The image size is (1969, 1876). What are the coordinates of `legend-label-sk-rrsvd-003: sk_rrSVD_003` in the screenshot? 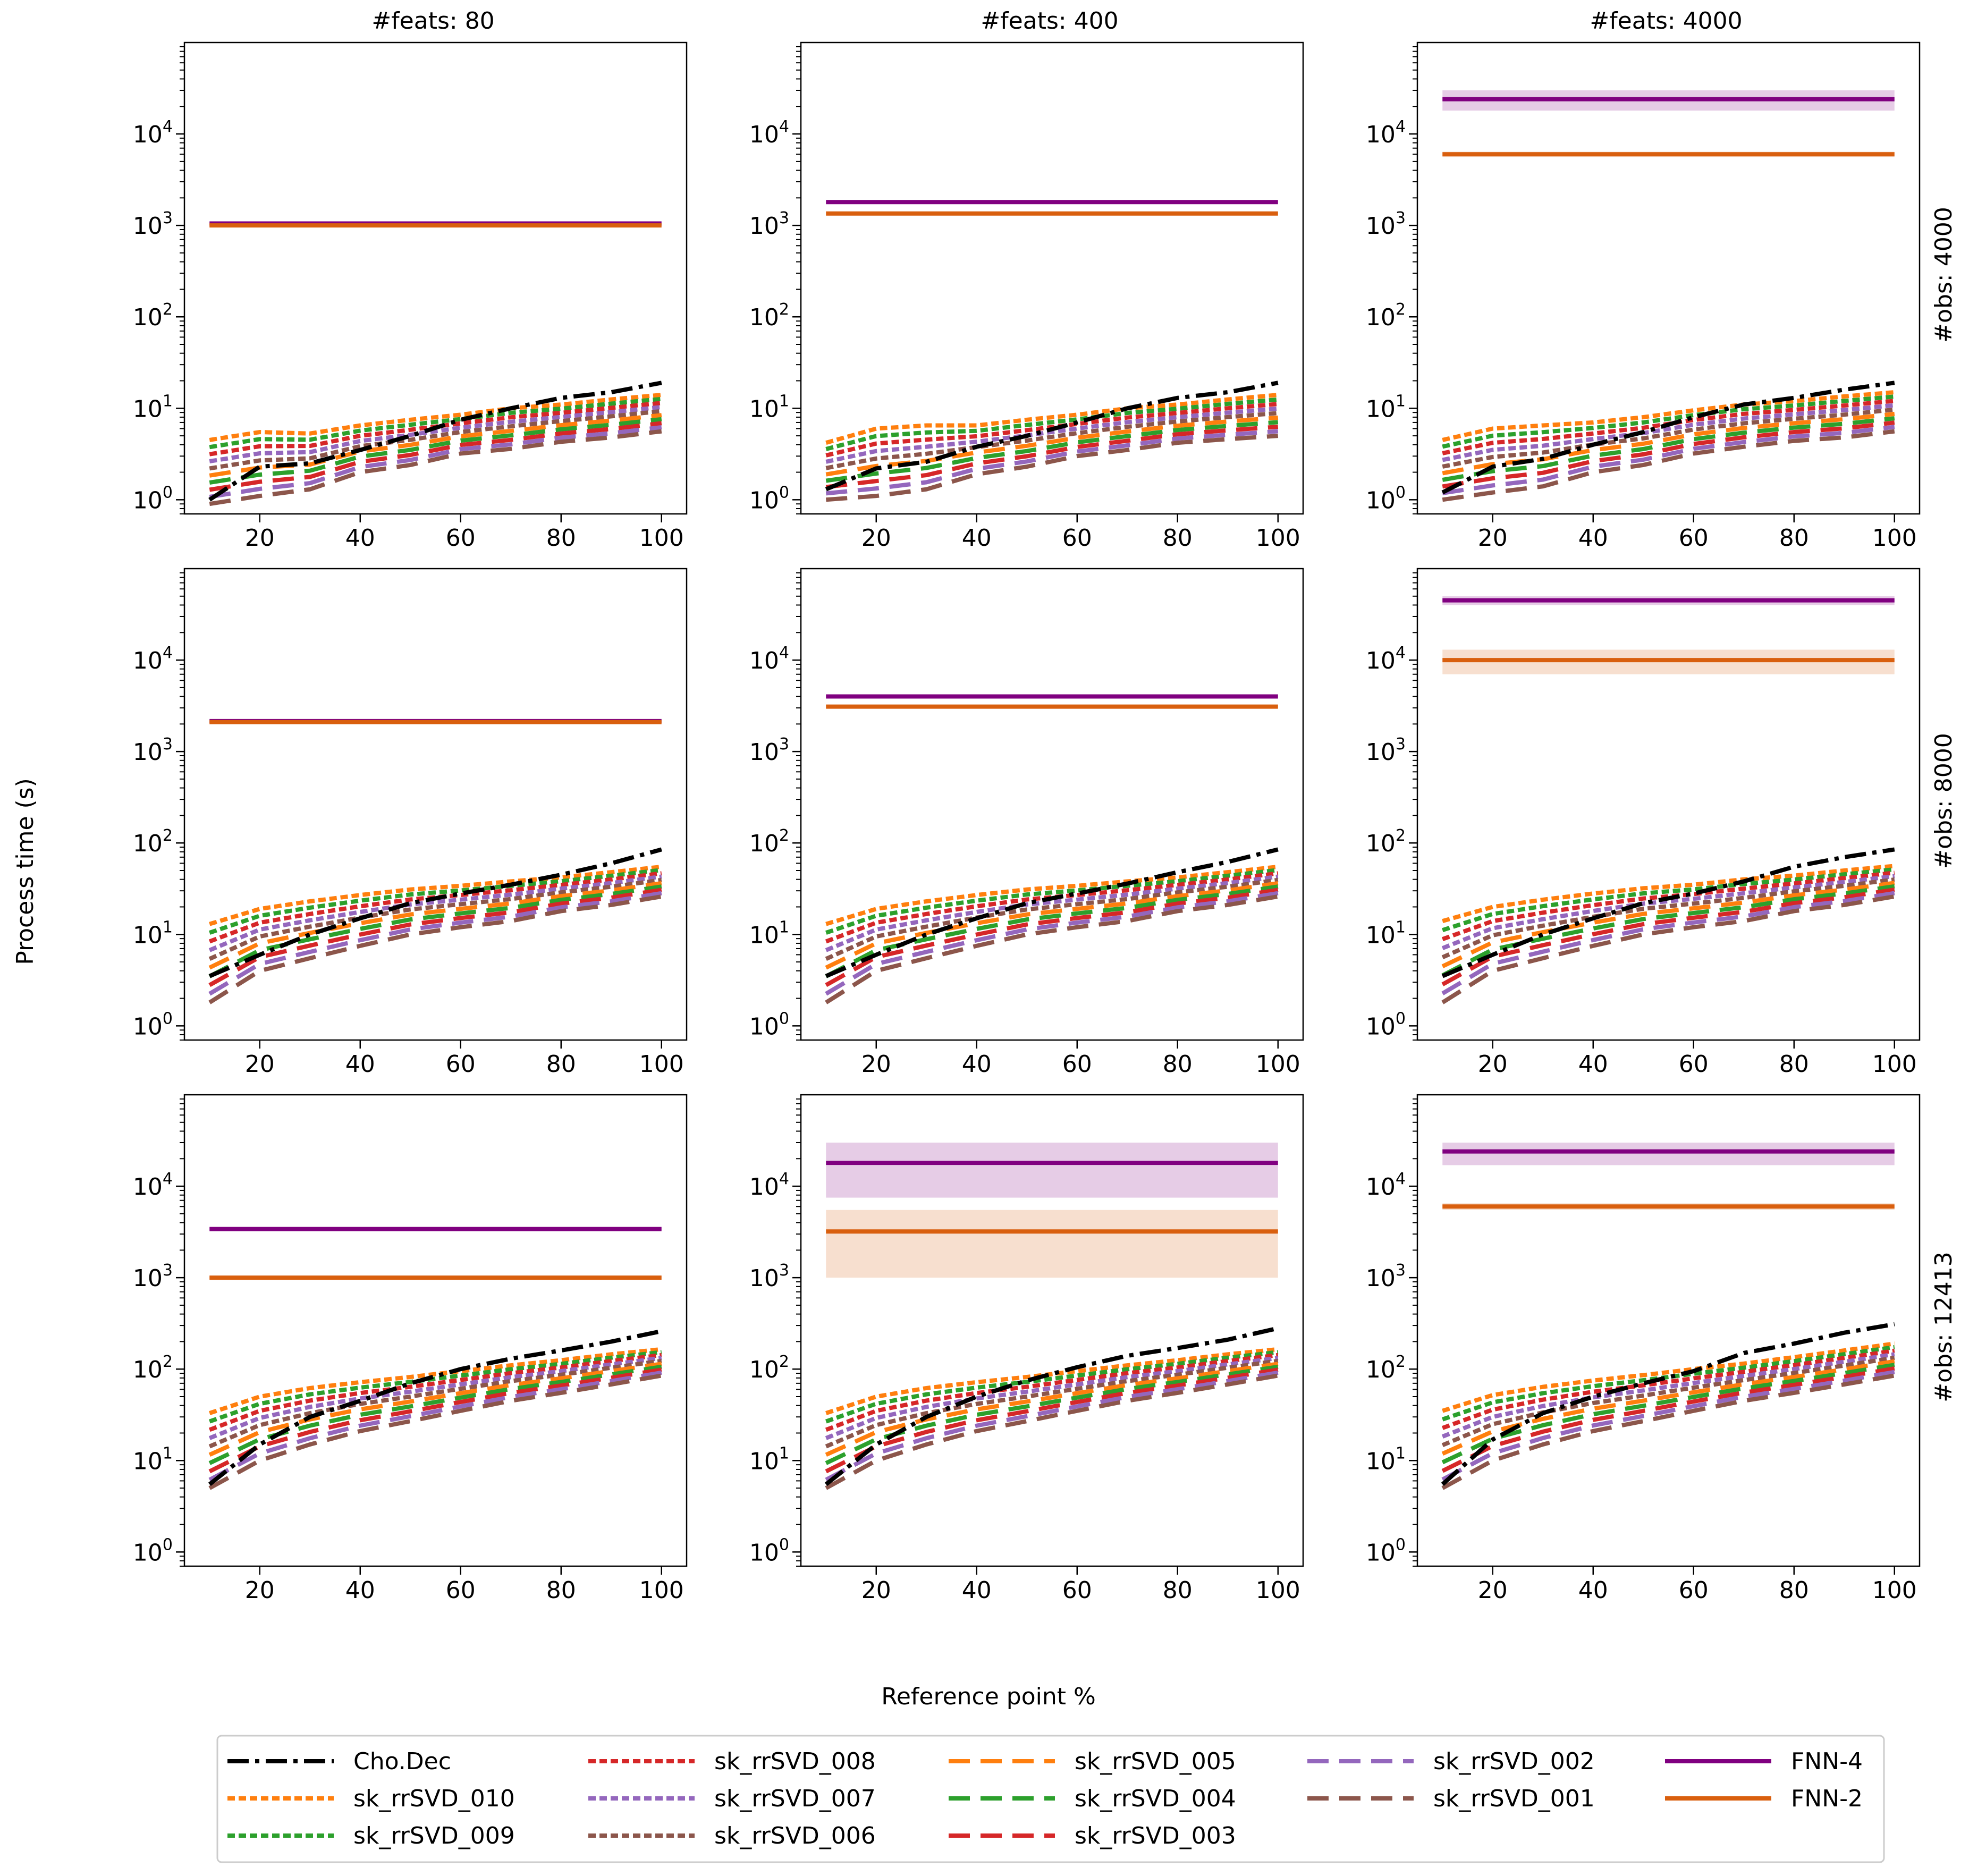 It's located at (1155, 1836).